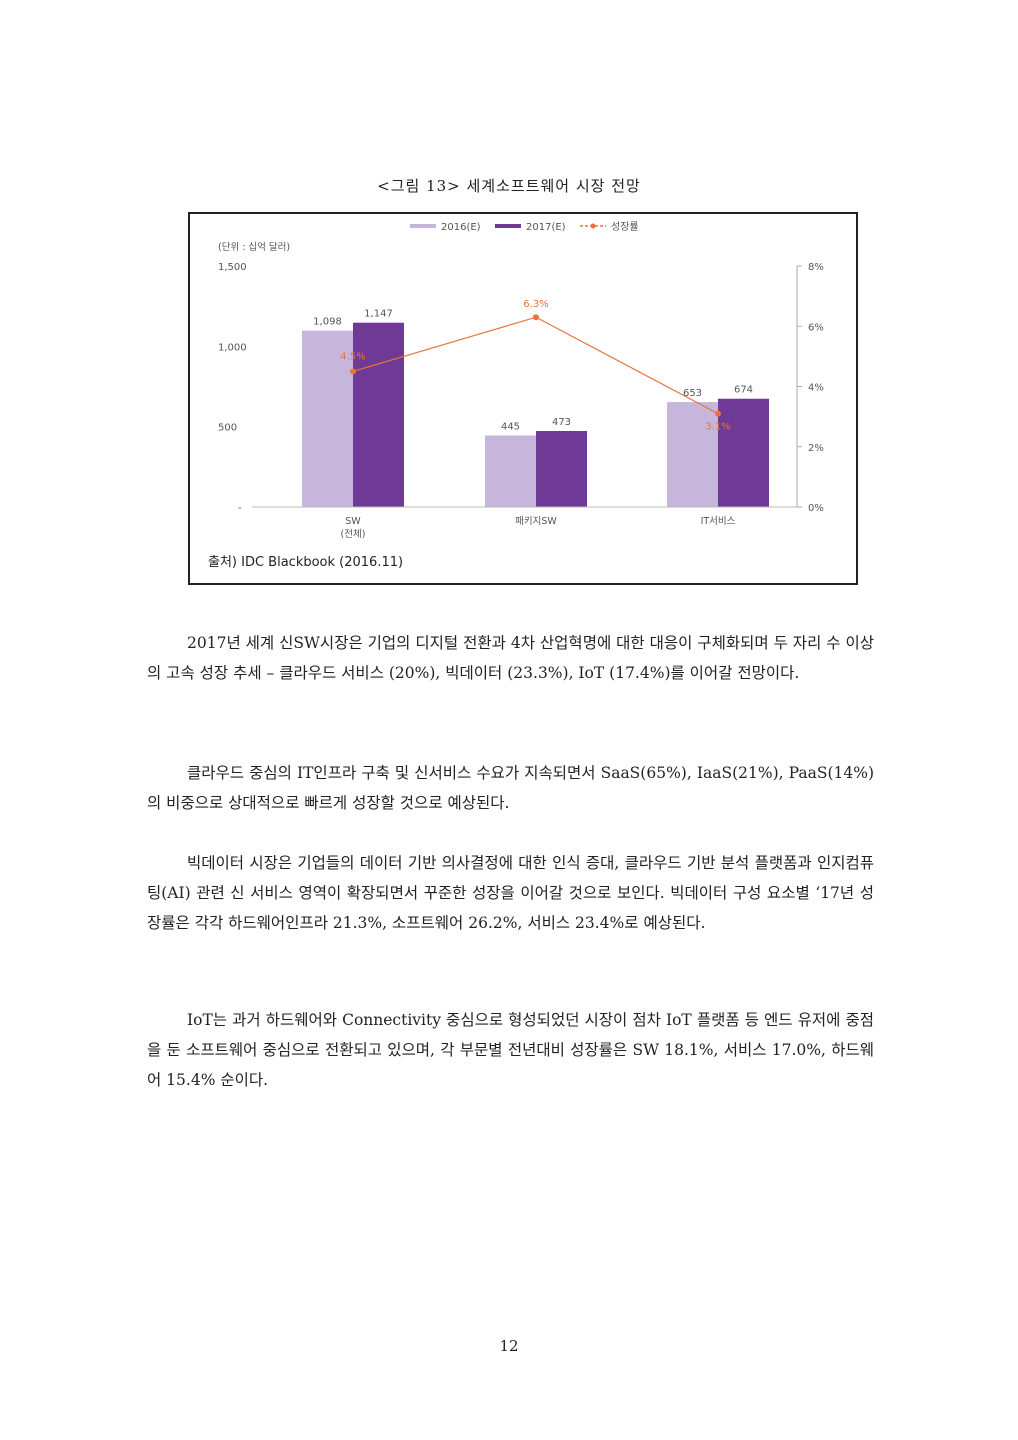 This screenshot has width=1018, height=1440. I want to click on y-right-tick-label: 8%, so click(816, 267).